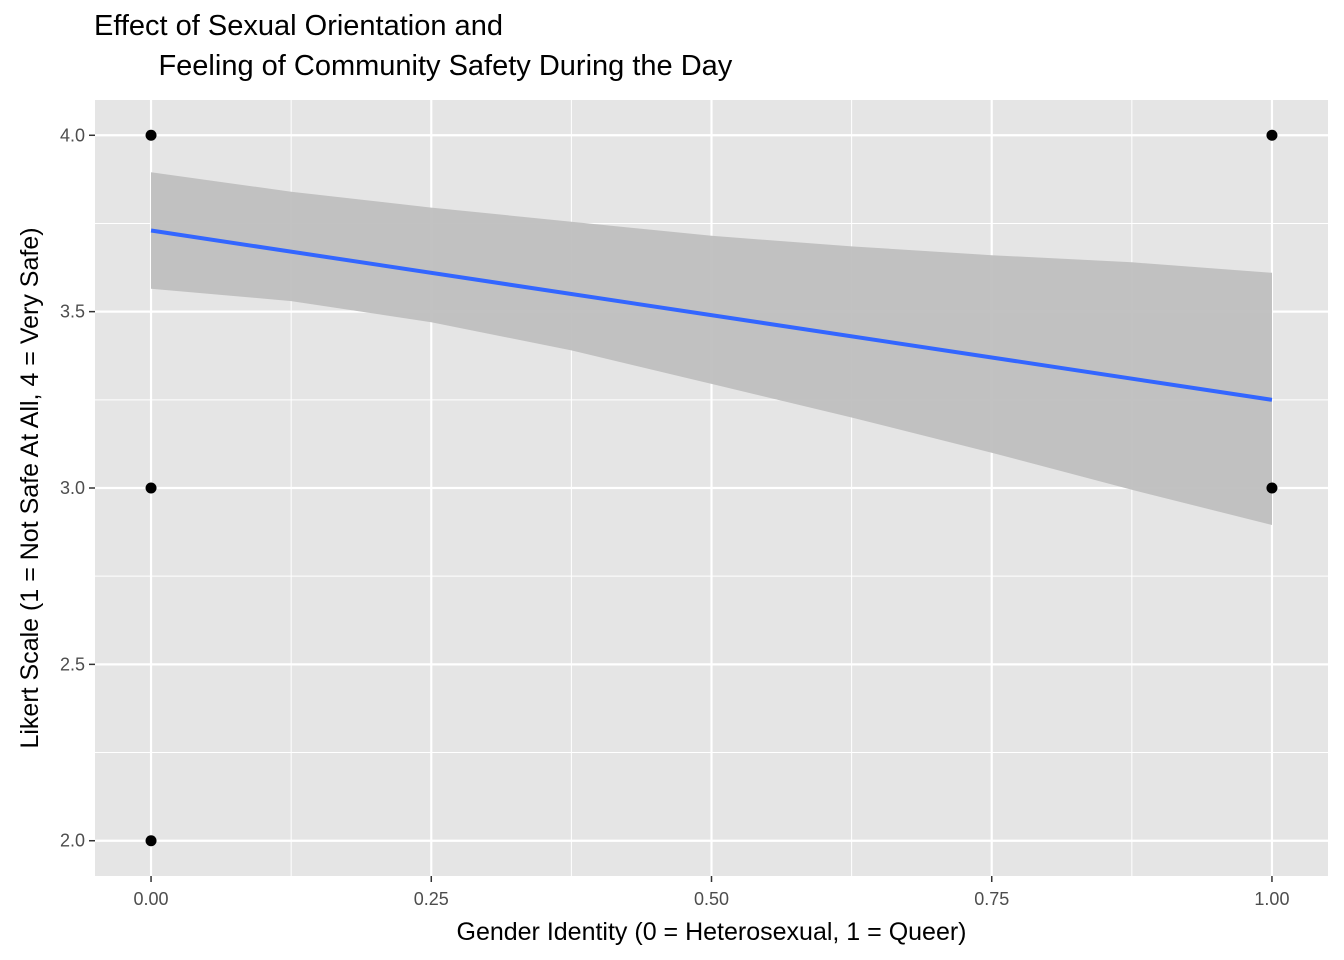 This screenshot has width=1344, height=960. What do you see at coordinates (72, 488) in the screenshot?
I see `y-tick-label: 3.0` at bounding box center [72, 488].